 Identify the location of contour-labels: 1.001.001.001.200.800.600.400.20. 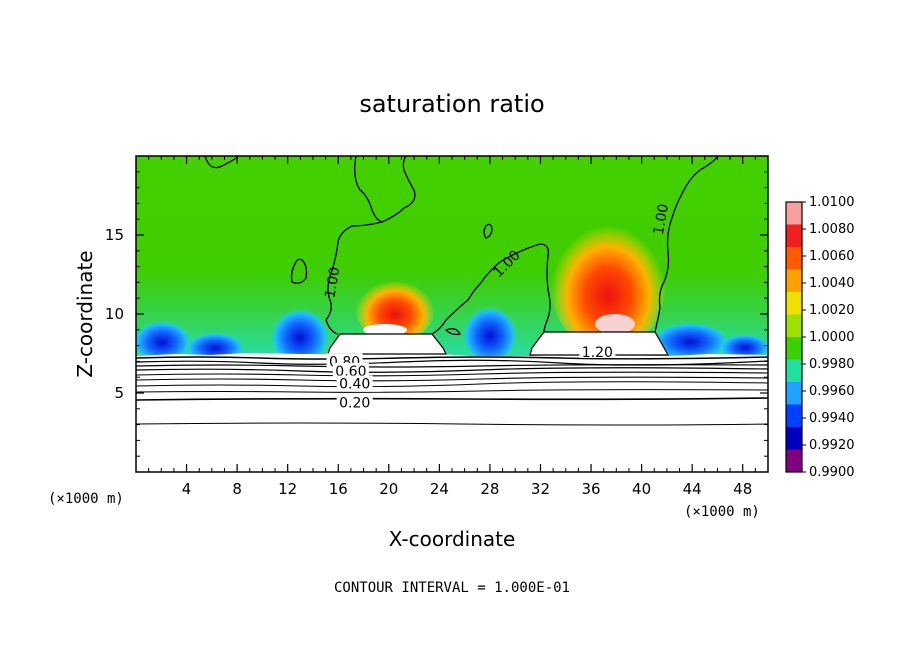
(497, 307).